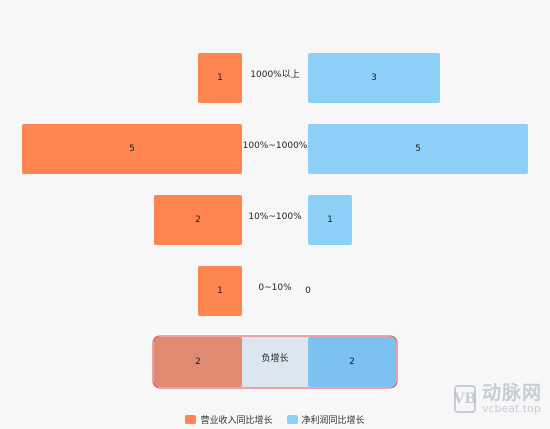  I want to click on legend-swatch-profit, so click(292, 419).